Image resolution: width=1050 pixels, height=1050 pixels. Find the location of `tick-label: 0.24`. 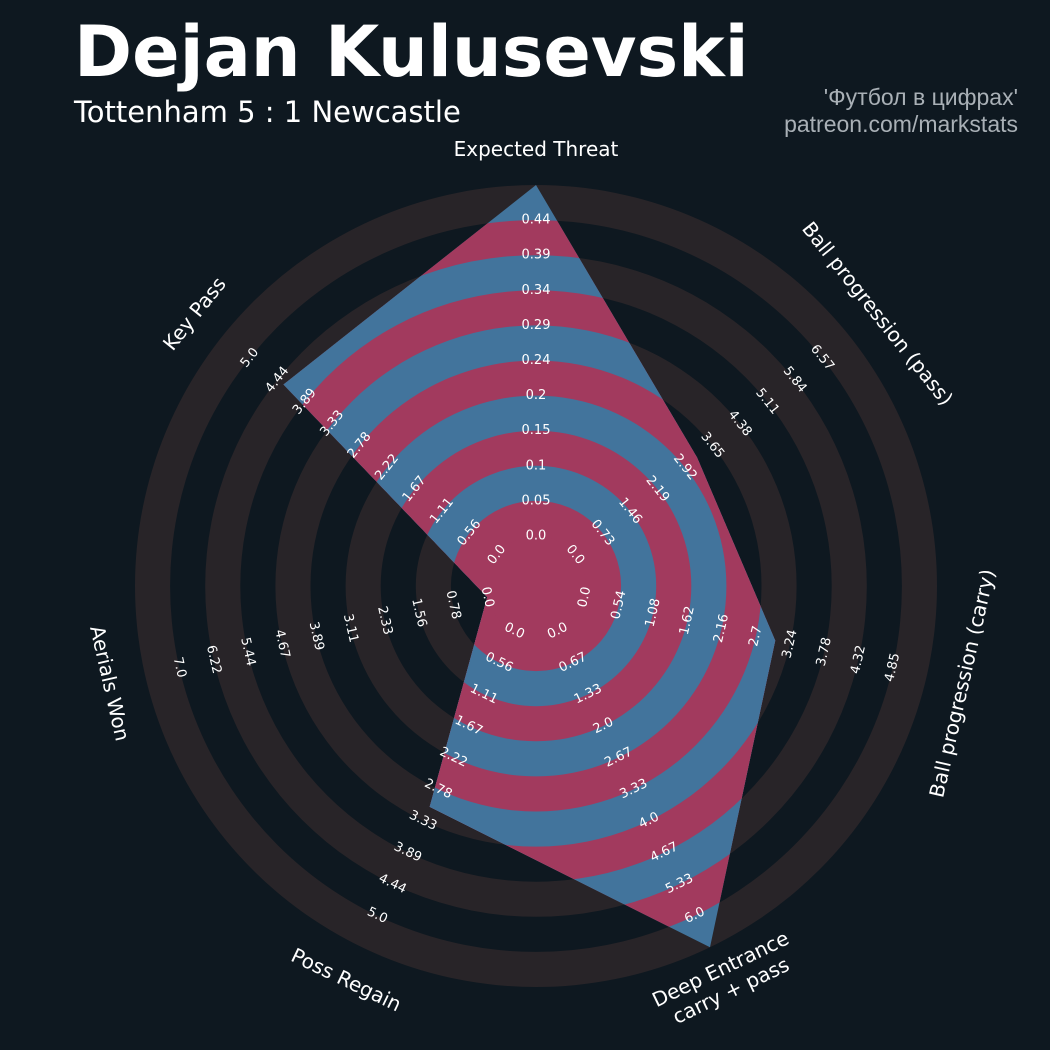

tick-label: 0.24 is located at coordinates (536, 360).